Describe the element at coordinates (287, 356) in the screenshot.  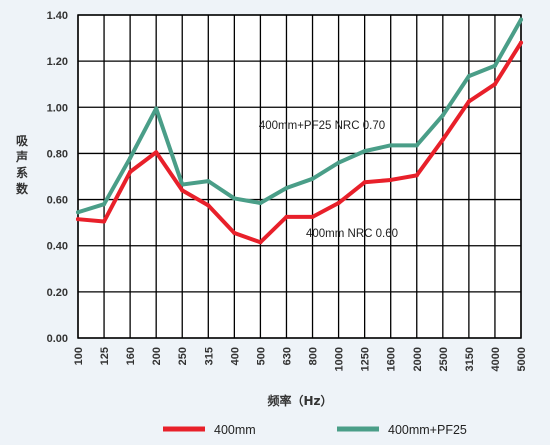
I see `x-tick-label: 630` at that location.